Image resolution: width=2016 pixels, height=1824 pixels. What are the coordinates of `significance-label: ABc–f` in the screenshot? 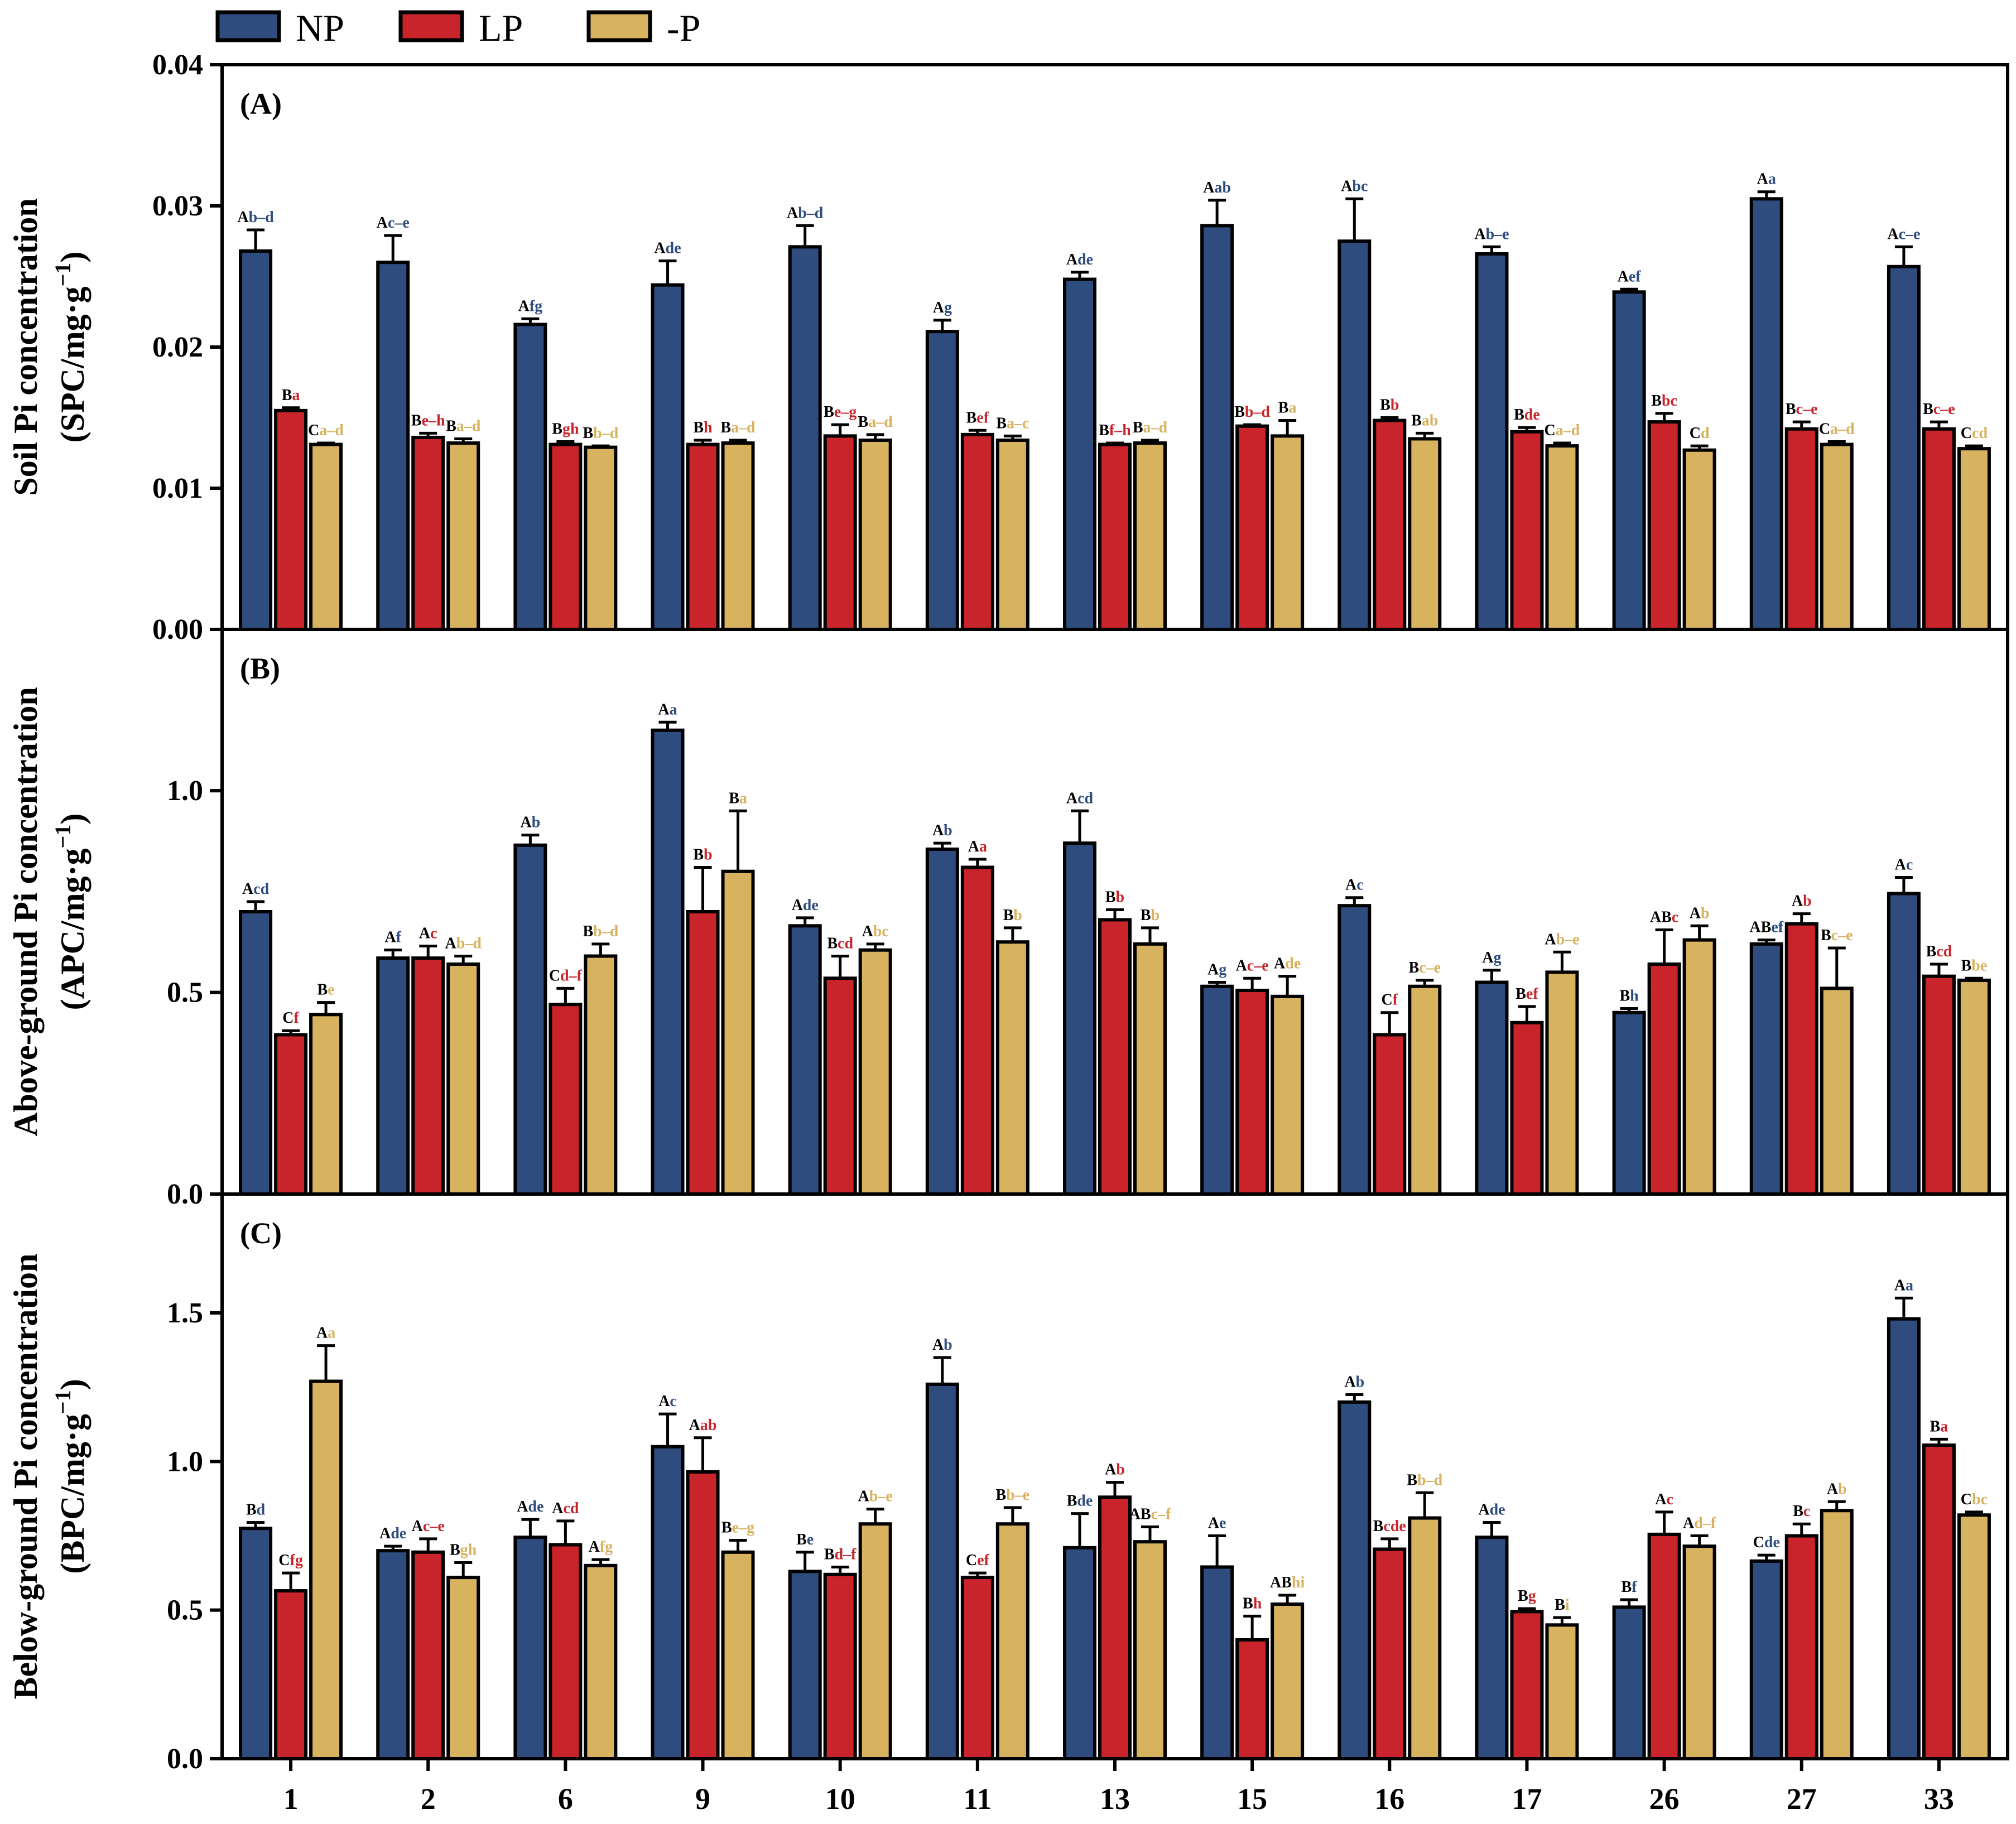 It's located at (1150, 1514).